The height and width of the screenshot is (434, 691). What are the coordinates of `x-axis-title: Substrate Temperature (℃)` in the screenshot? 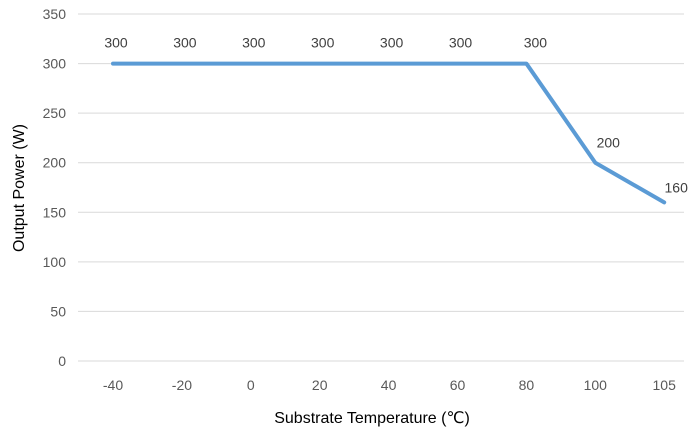 It's located at (372, 418).